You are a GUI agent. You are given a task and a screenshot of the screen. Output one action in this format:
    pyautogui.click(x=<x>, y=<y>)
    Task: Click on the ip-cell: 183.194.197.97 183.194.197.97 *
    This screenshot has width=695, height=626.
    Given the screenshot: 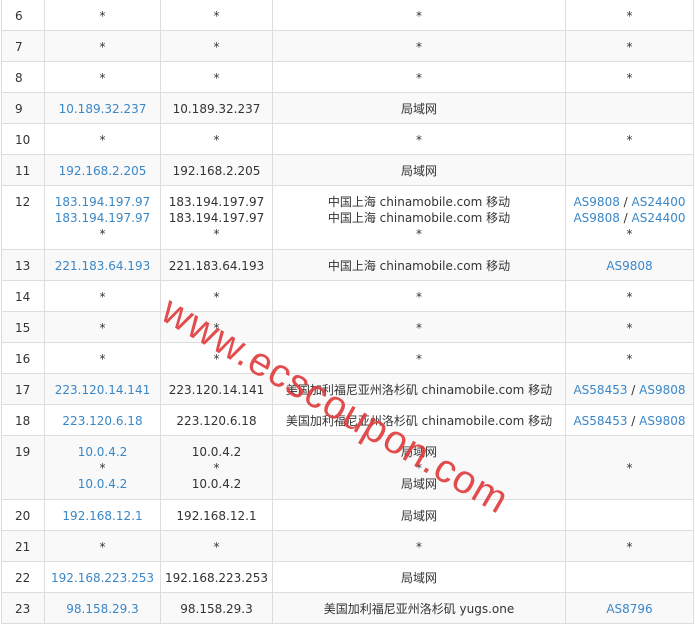 What is the action you would take?
    pyautogui.click(x=102, y=217)
    